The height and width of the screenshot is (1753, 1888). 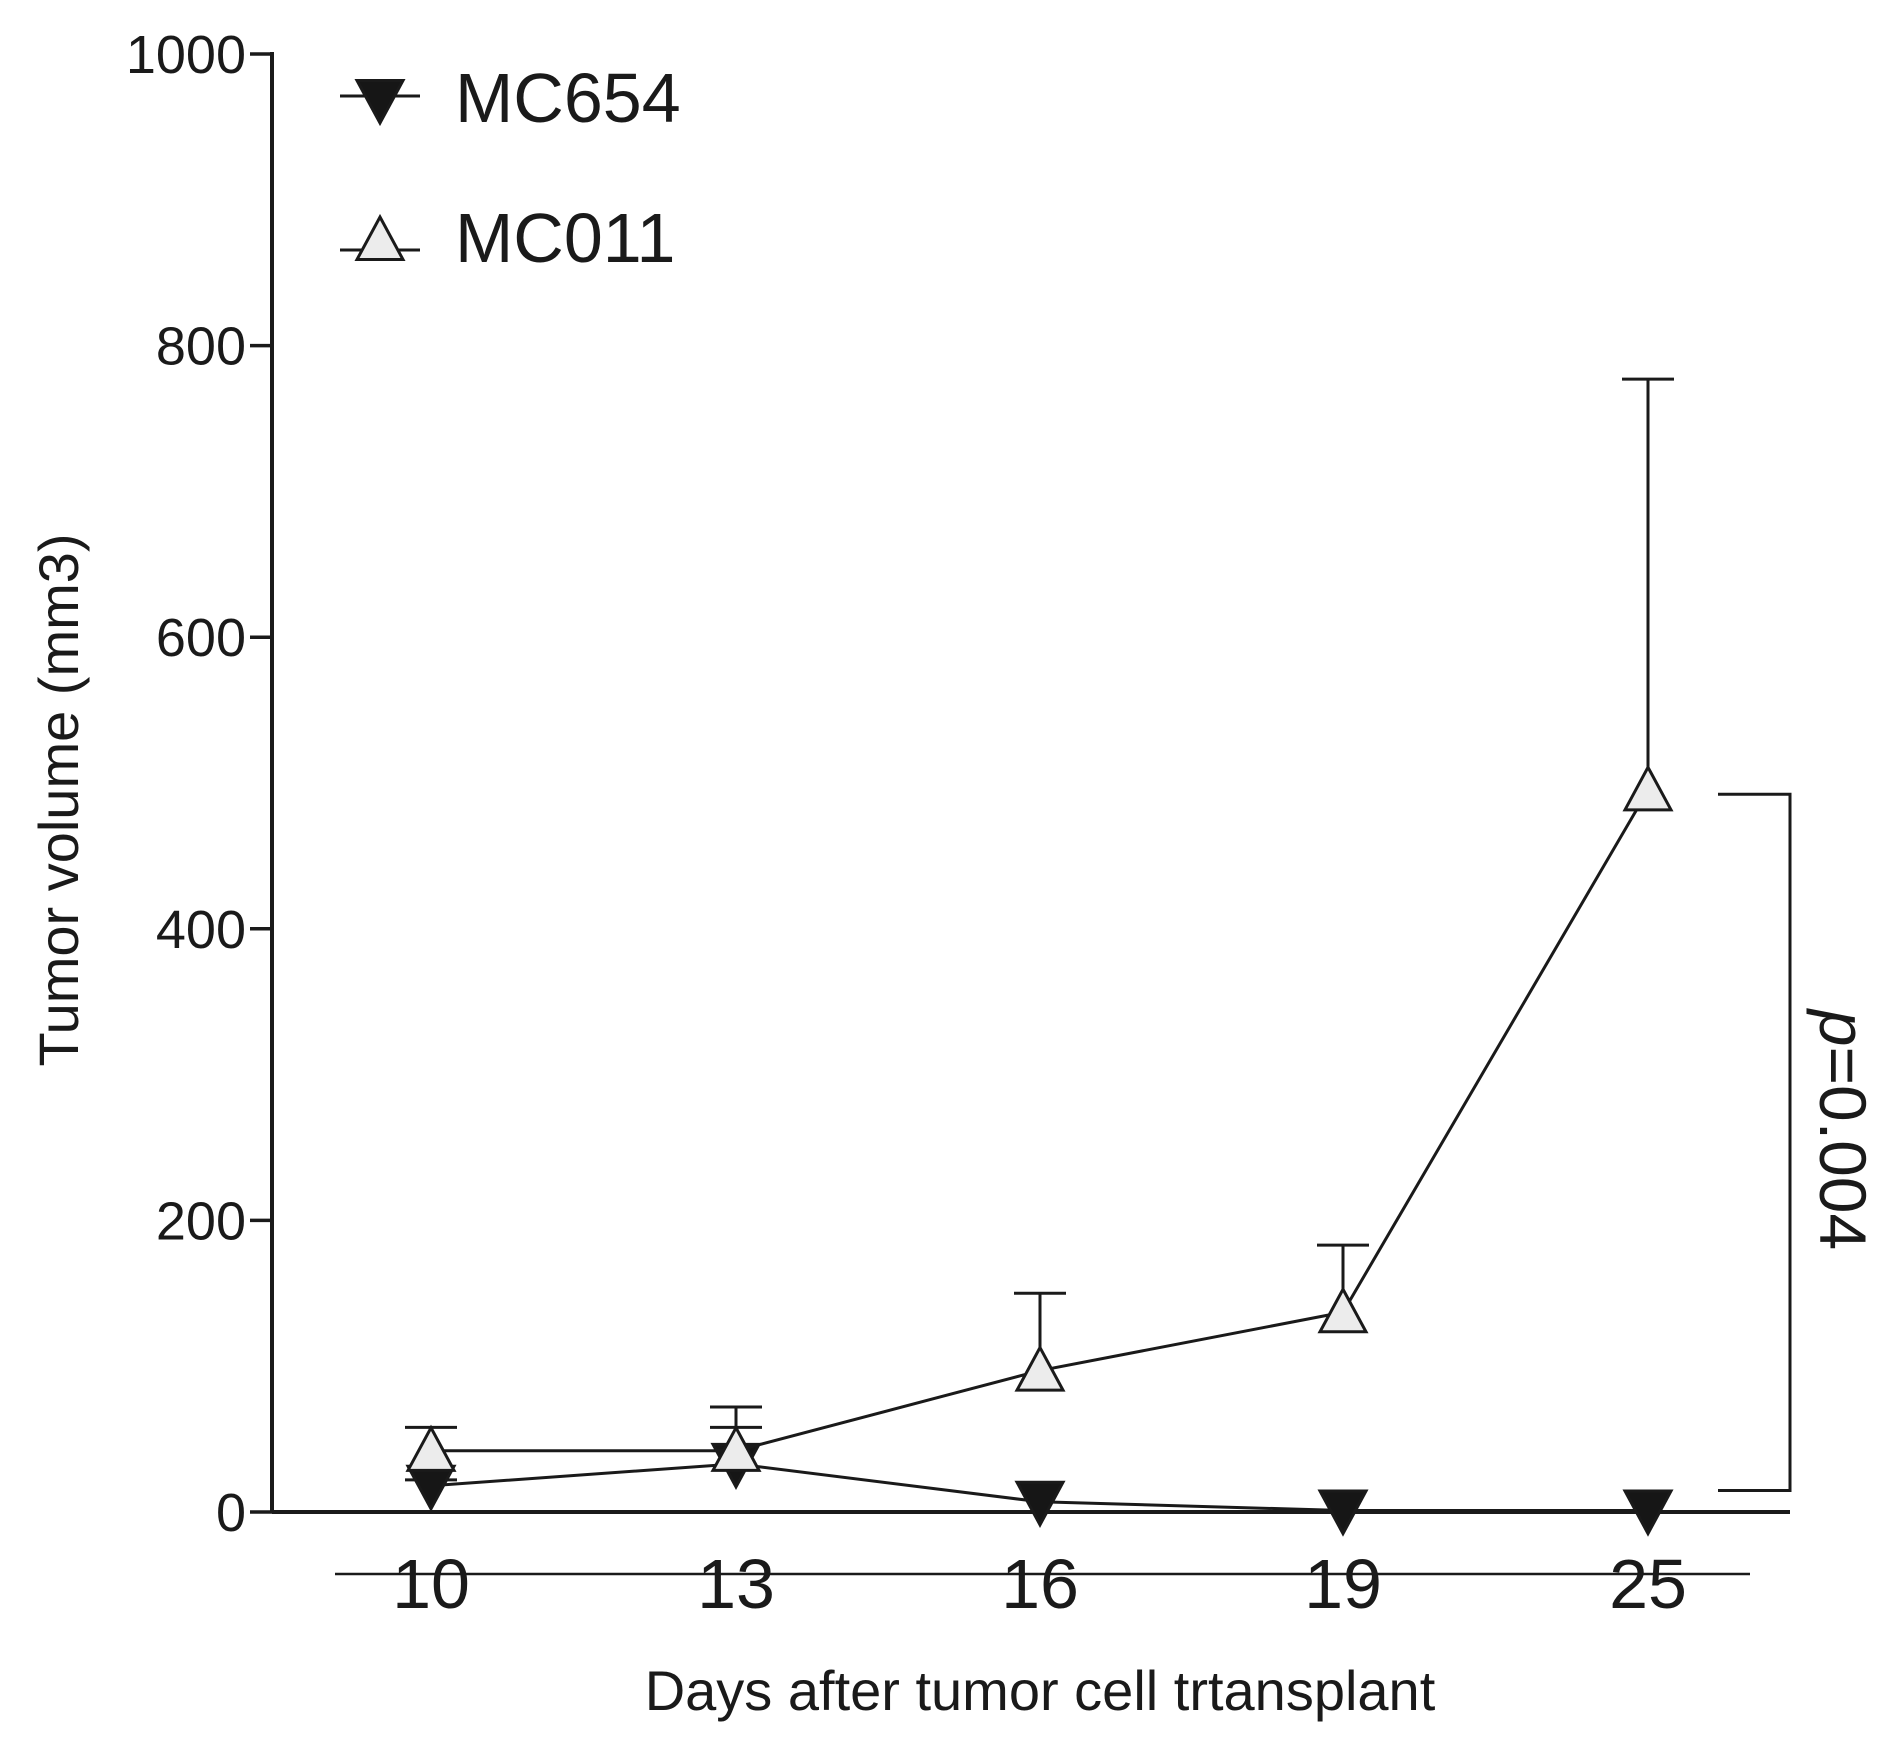 What do you see at coordinates (565, 238) in the screenshot?
I see `legend-label: MC011` at bounding box center [565, 238].